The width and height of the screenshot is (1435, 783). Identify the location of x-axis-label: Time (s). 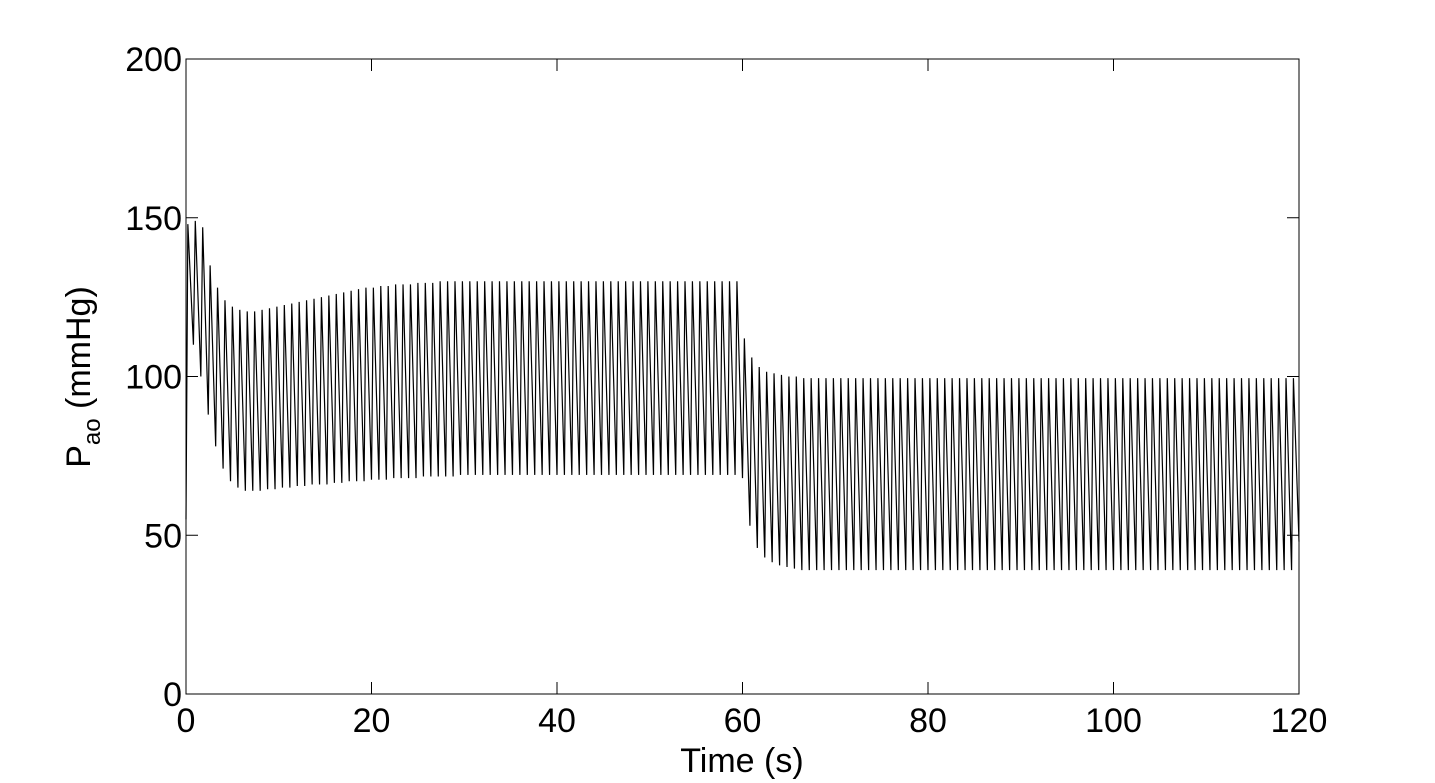
(741, 761).